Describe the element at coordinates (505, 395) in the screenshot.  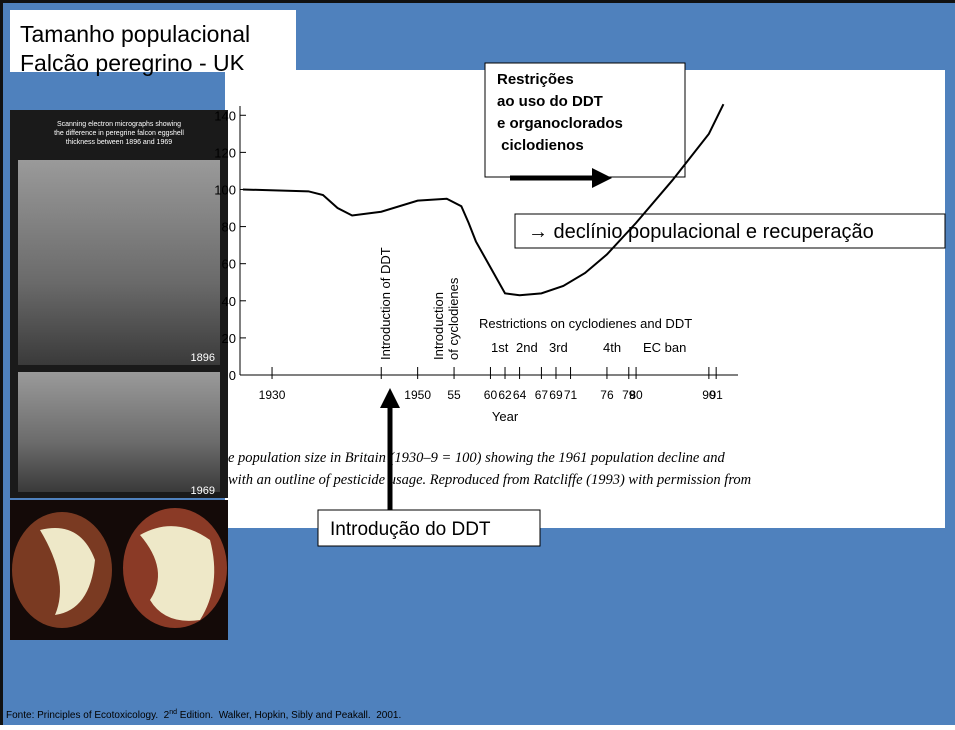
I see `x-tick-label: 62` at that location.